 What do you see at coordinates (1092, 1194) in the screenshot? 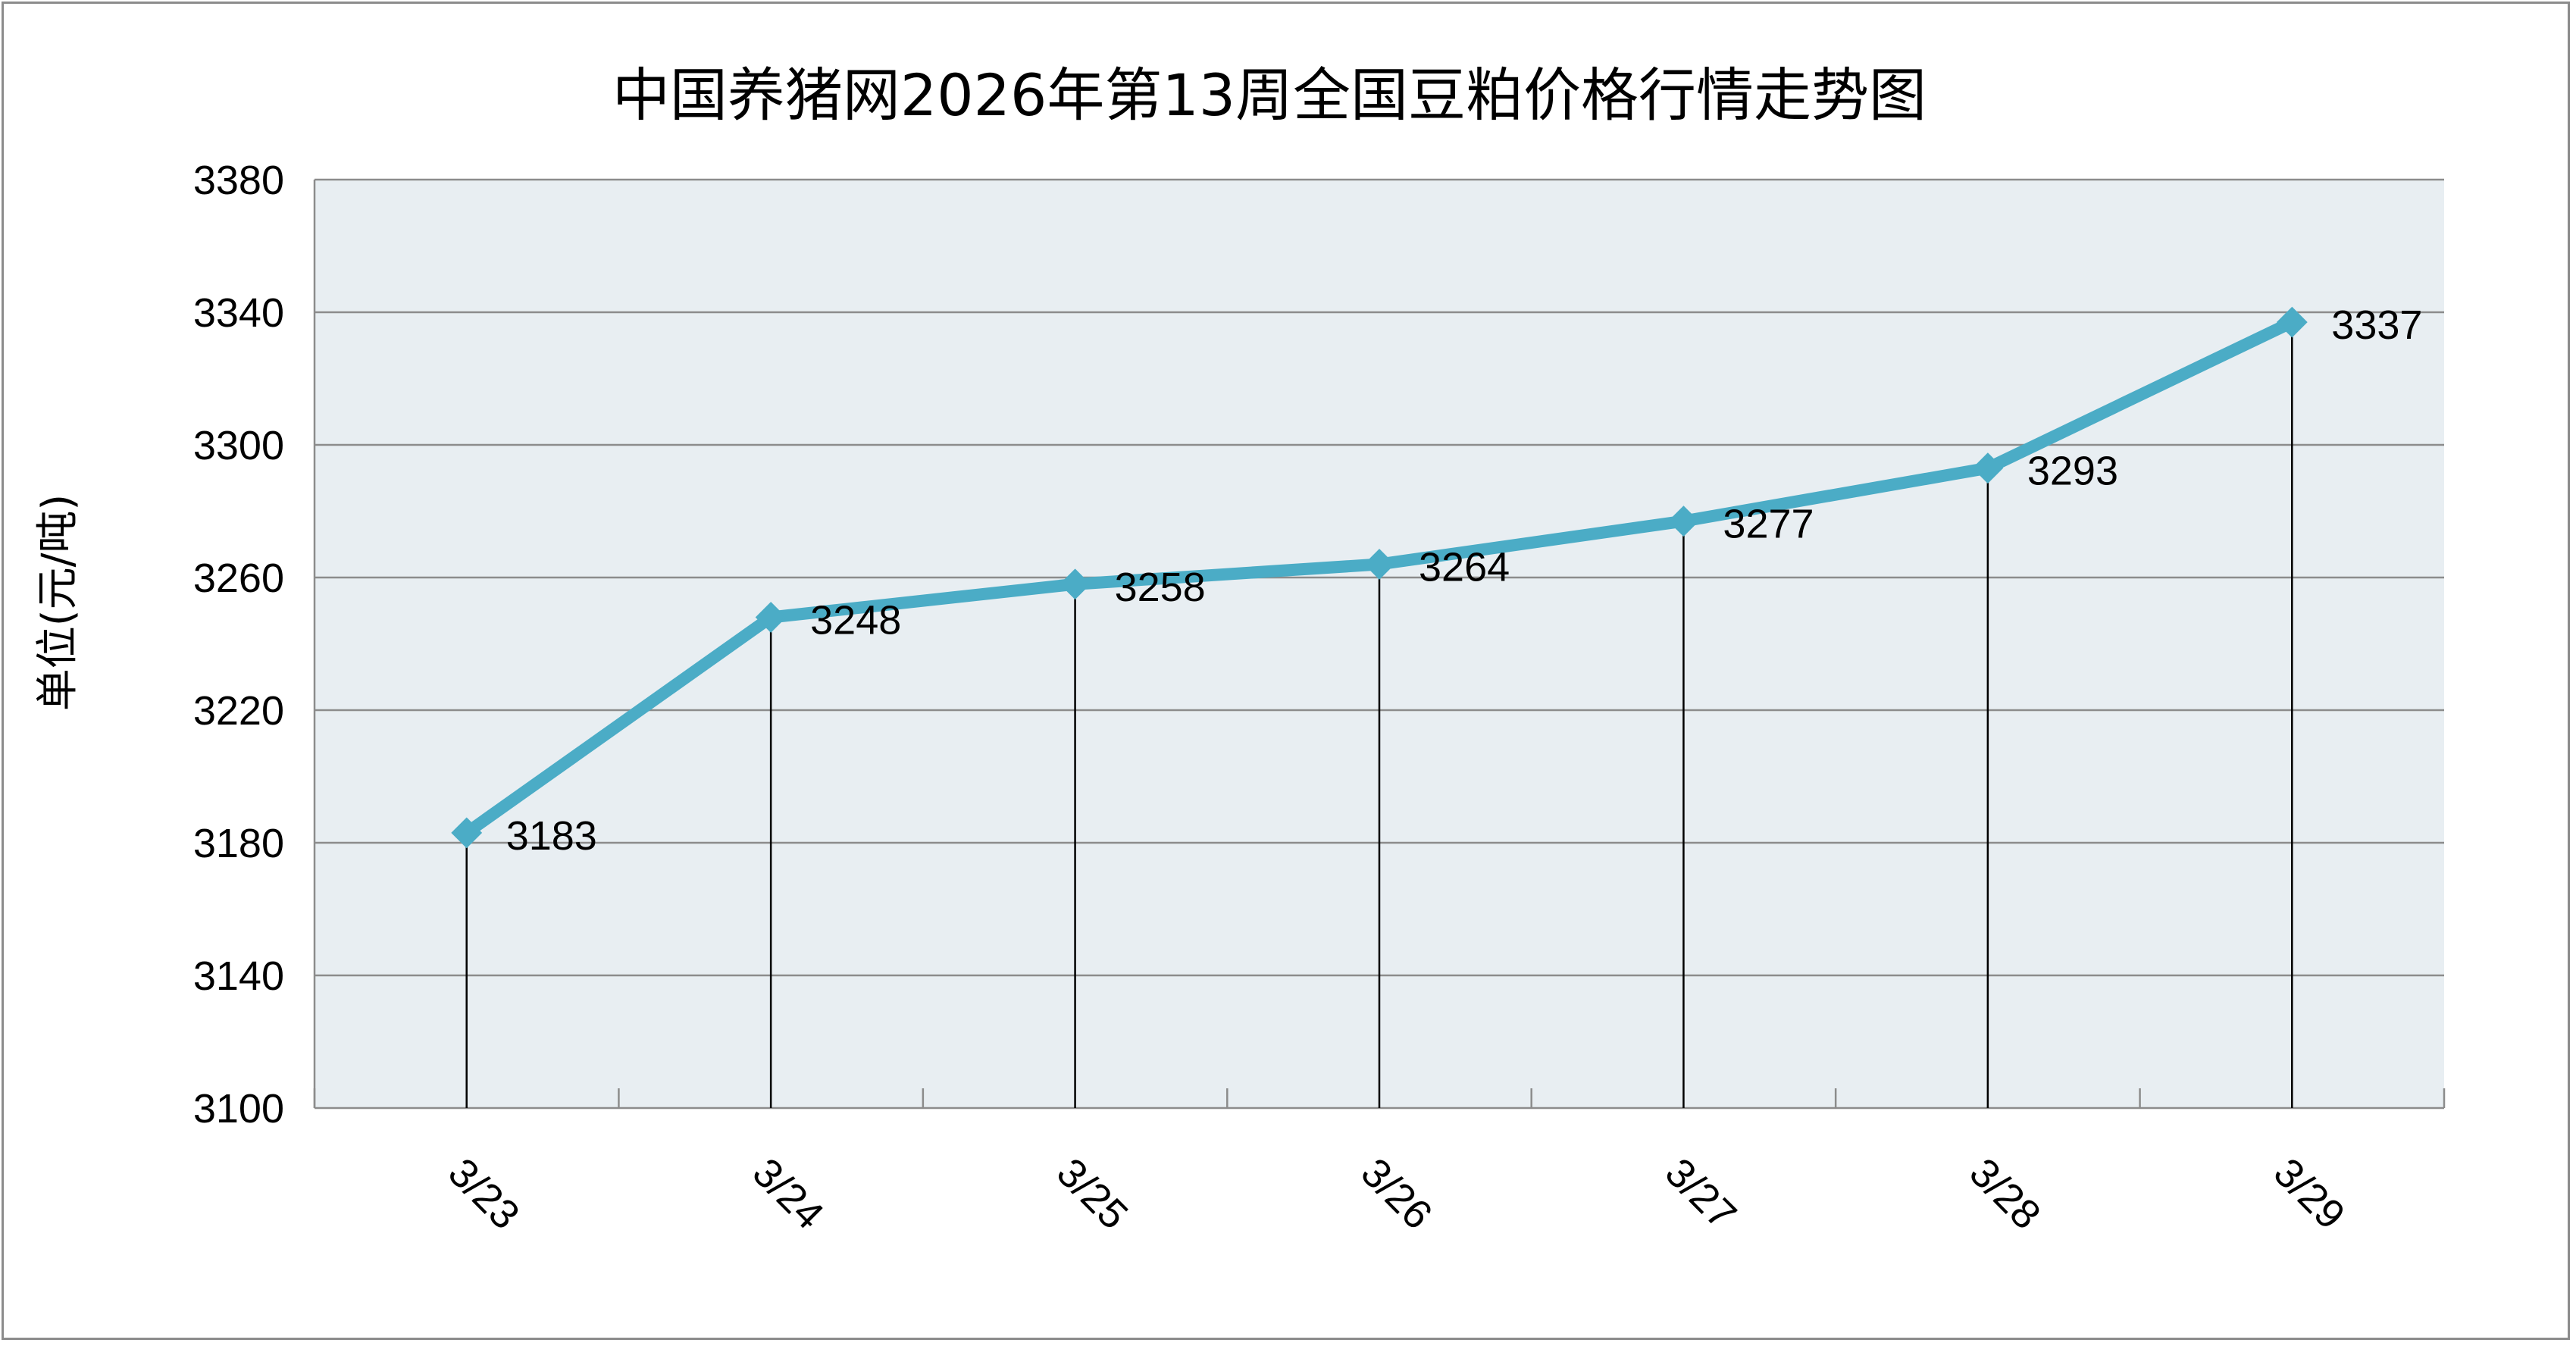
I see `x-tick-label: 3/25` at bounding box center [1092, 1194].